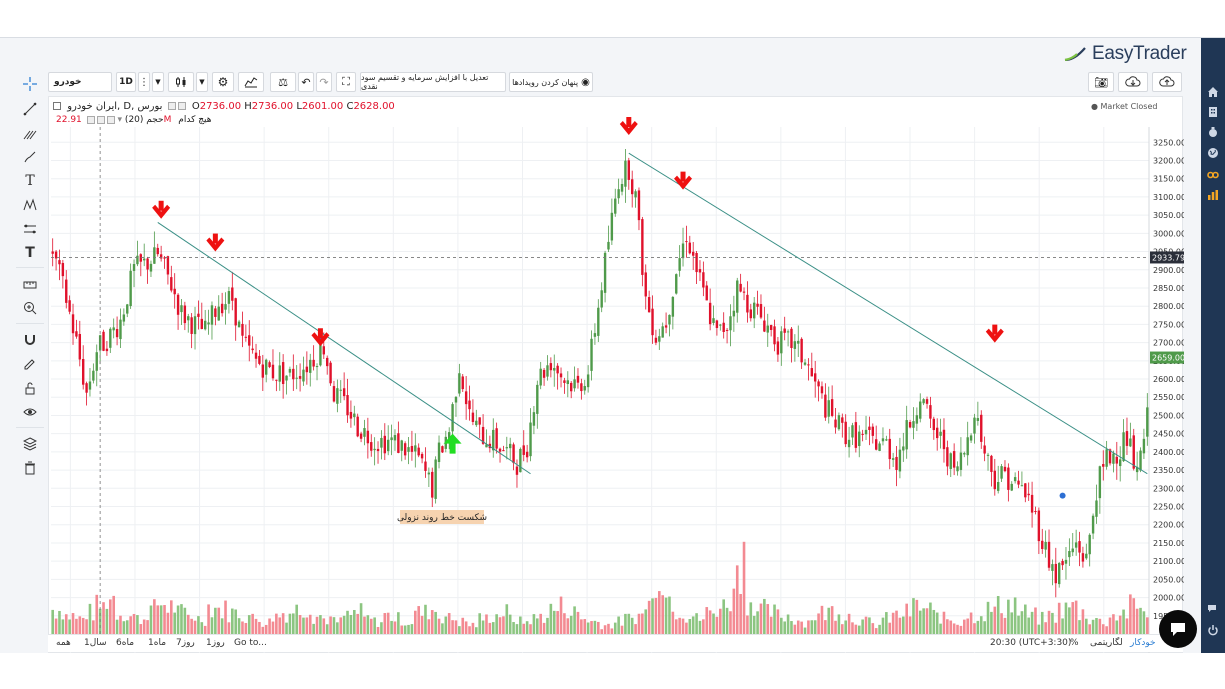  I want to click on compare-button: ⚖, so click(283, 82).